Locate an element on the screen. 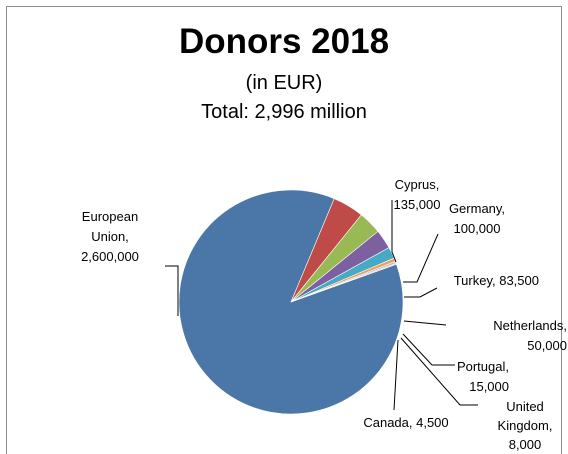 The image size is (568, 454). data-label-cyprus: Cyprus, 135,000 is located at coordinates (417, 194).